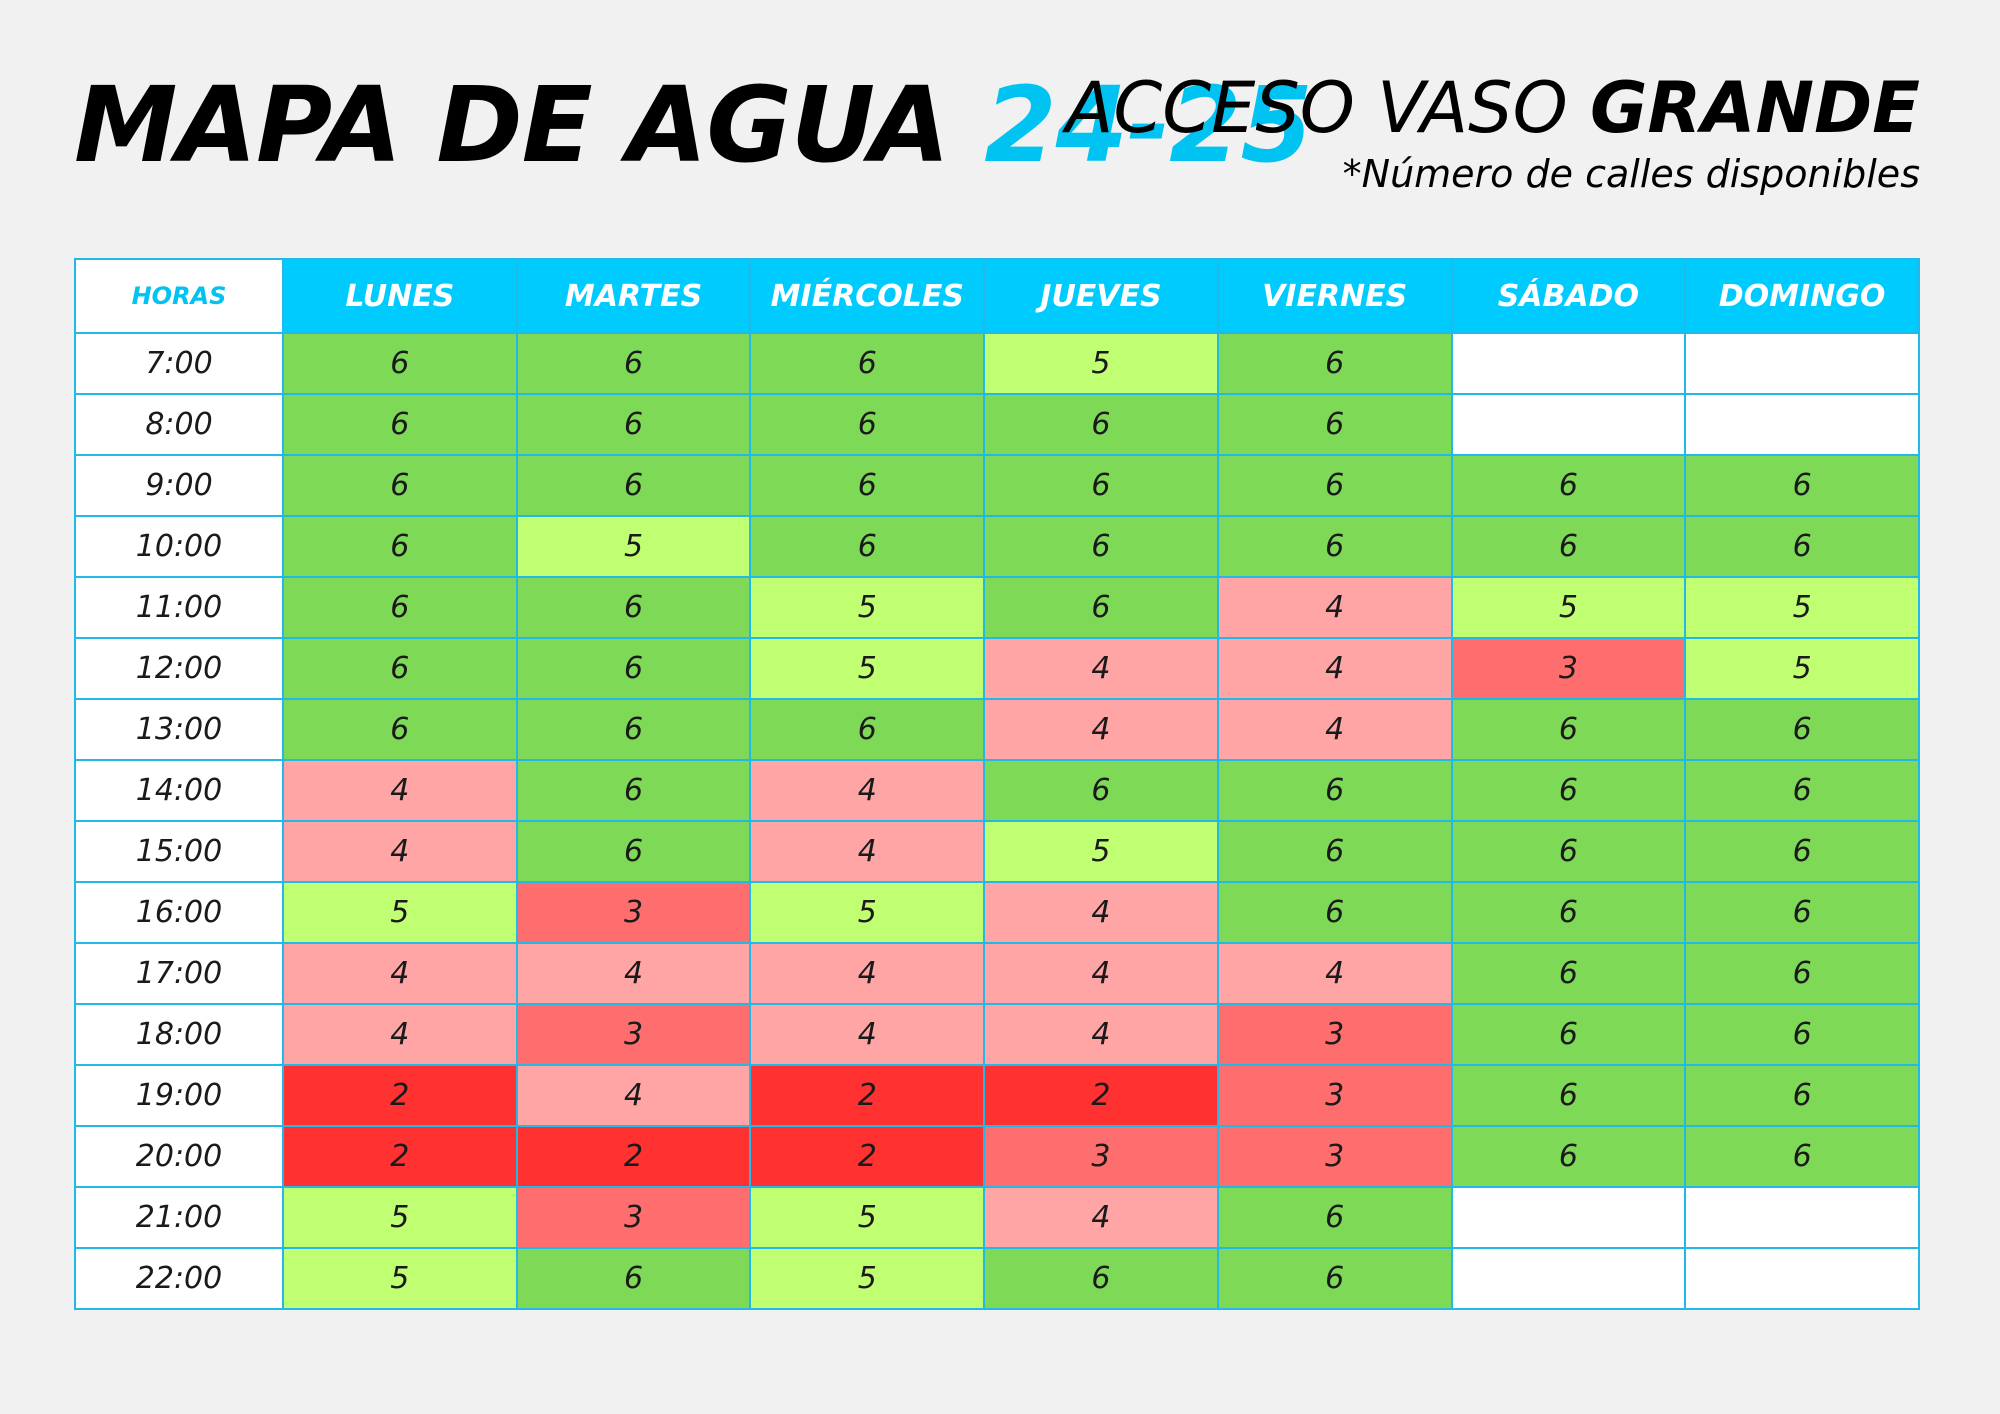  What do you see at coordinates (1802, 296) in the screenshot?
I see `day-header: DOMINGO` at bounding box center [1802, 296].